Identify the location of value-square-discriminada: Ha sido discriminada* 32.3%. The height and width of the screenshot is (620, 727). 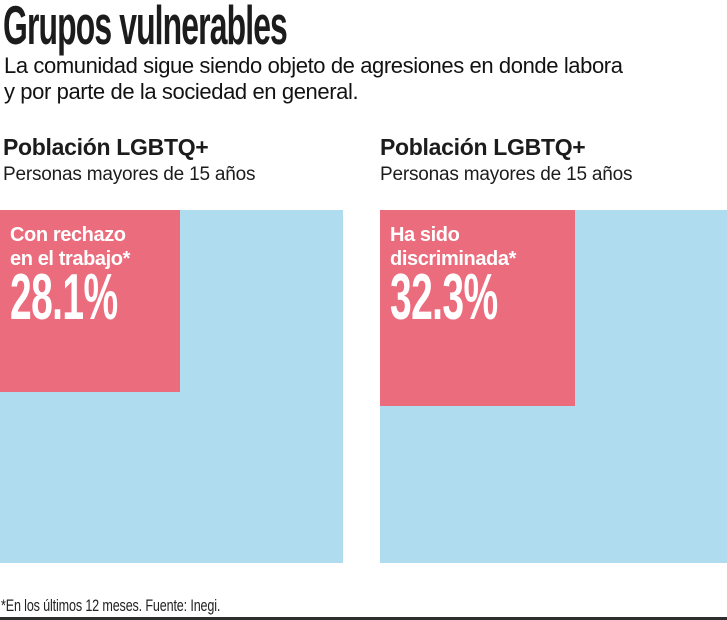
(477, 308).